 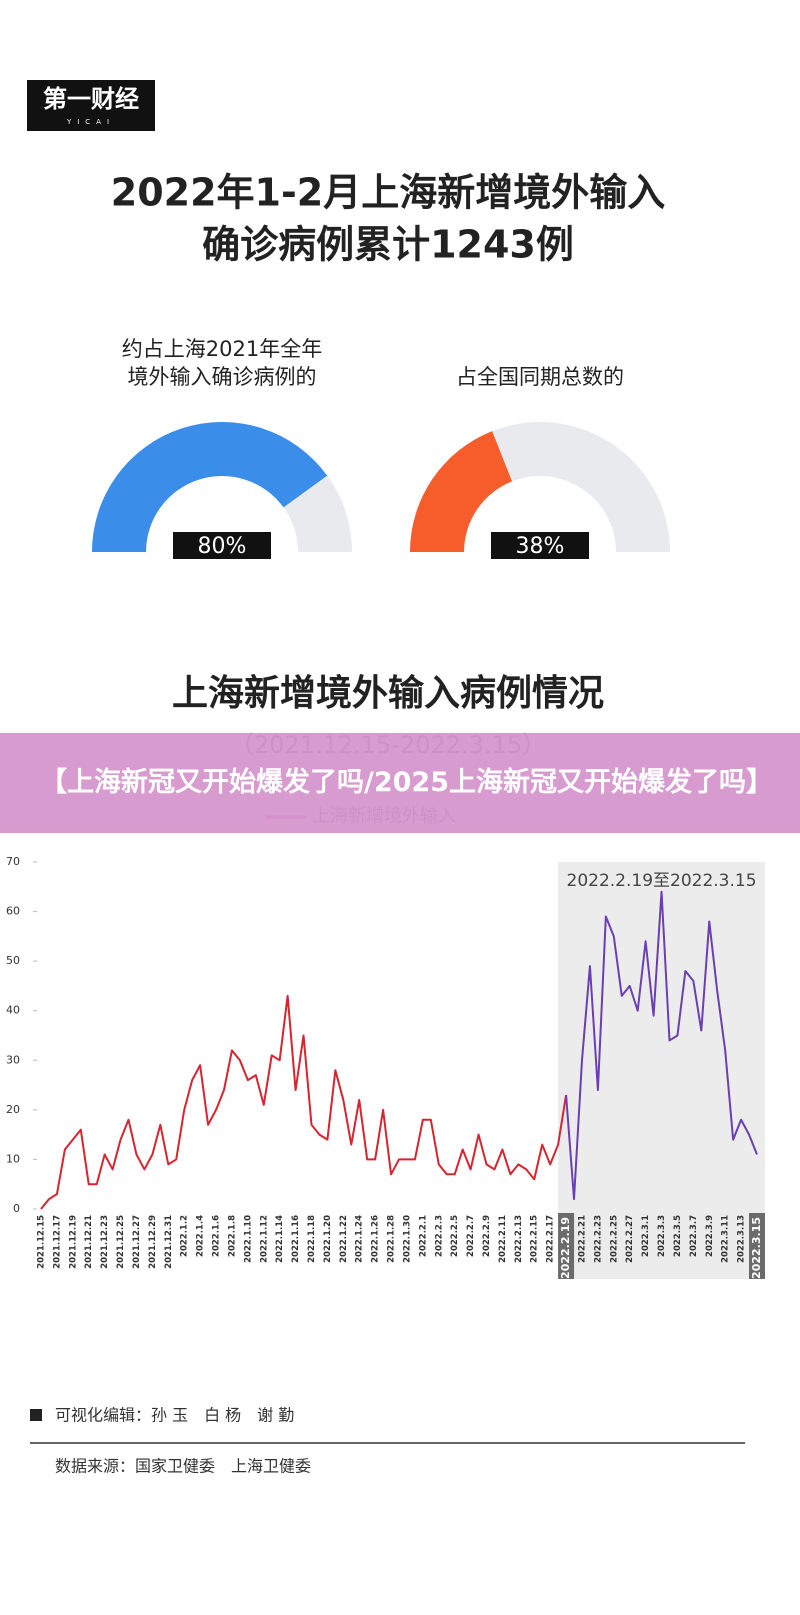 What do you see at coordinates (388, 245) in the screenshot?
I see `main-title: 确诊病例累计1243例` at bounding box center [388, 245].